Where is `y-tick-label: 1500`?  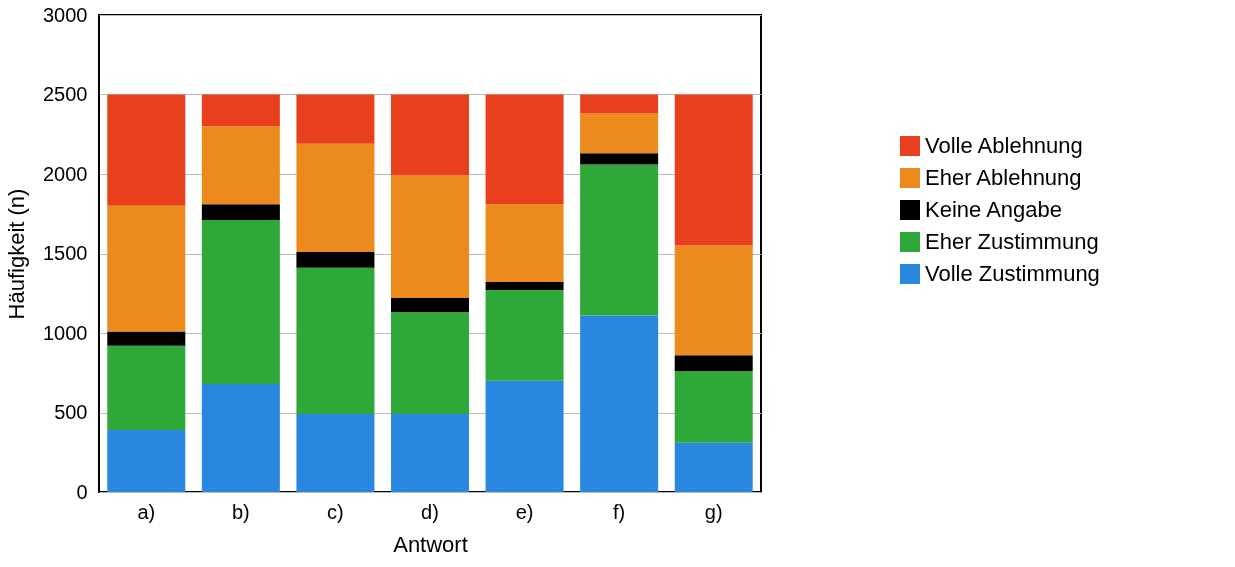
y-tick-label: 1500 is located at coordinates (65, 253).